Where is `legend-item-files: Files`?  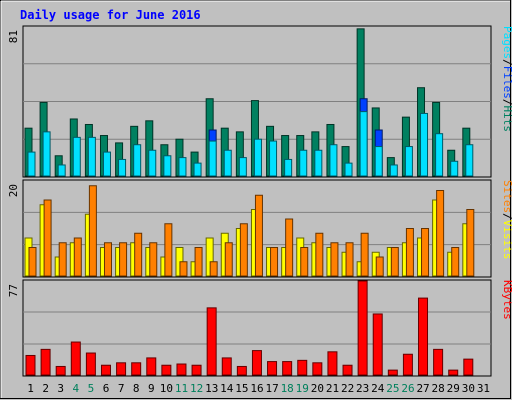
legend-item-files: Files is located at coordinates (506, 82).